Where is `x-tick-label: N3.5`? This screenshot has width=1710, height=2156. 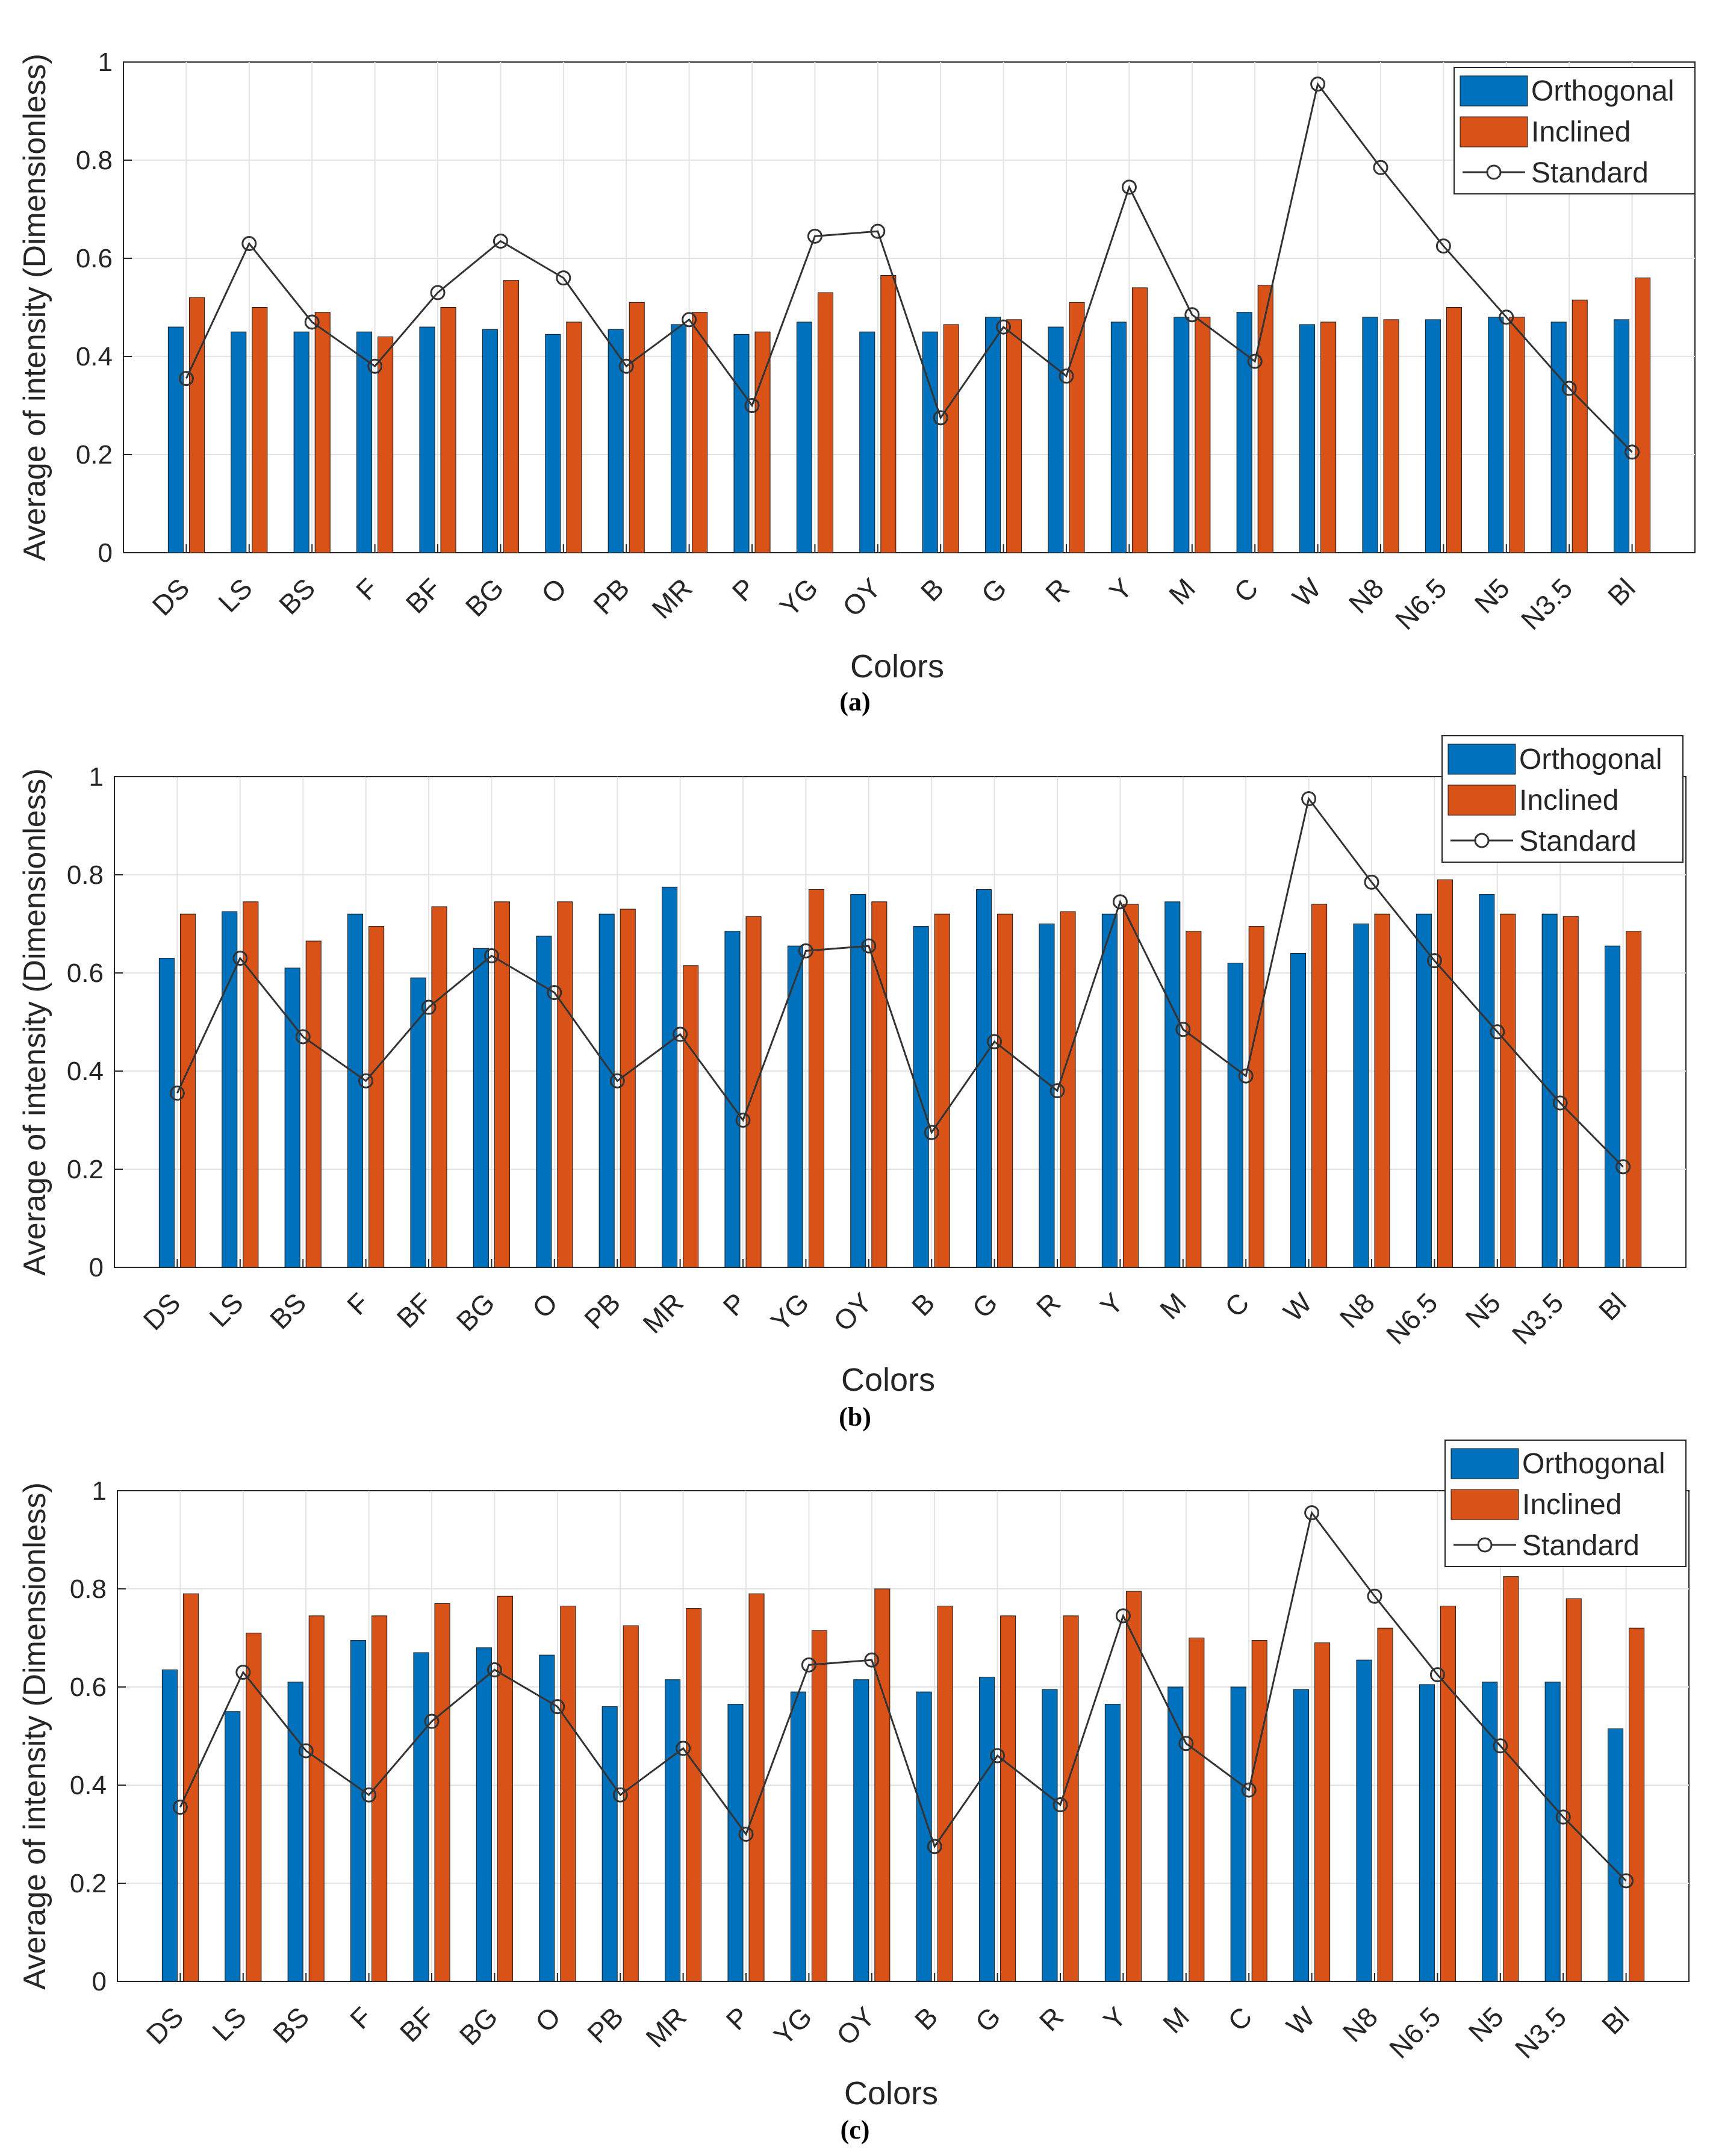 x-tick-label: N3.5 is located at coordinates (1546, 603).